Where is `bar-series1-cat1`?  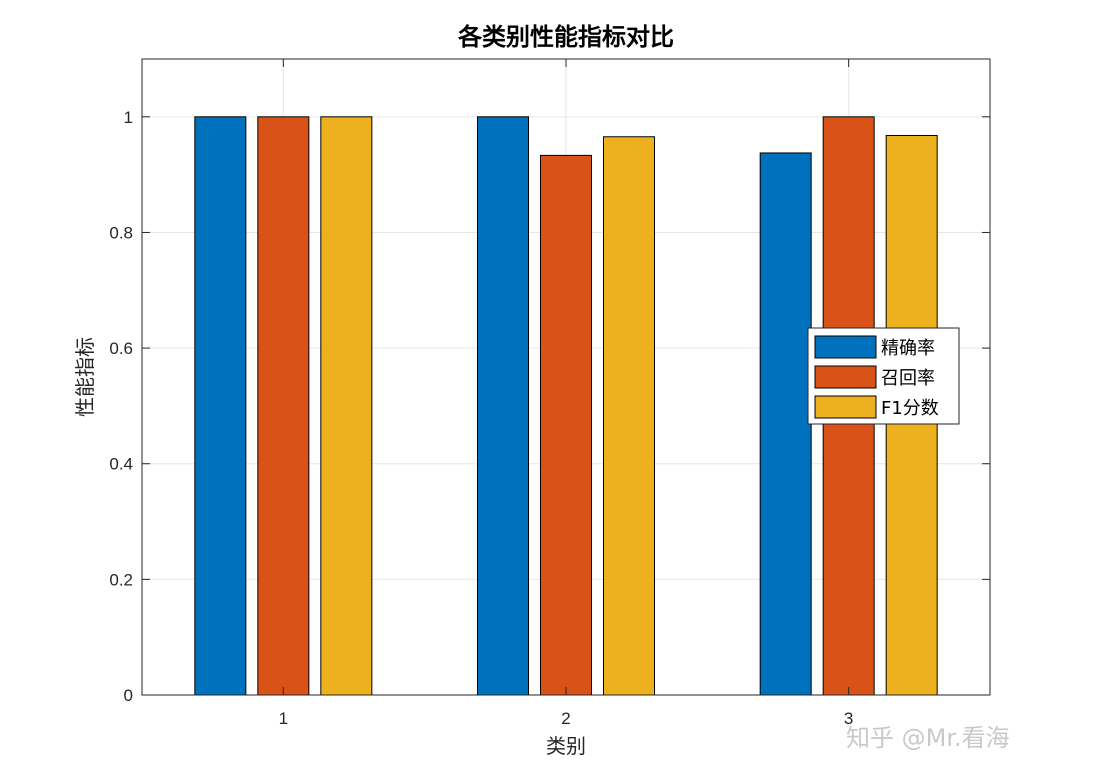 bar-series1-cat1 is located at coordinates (220, 406).